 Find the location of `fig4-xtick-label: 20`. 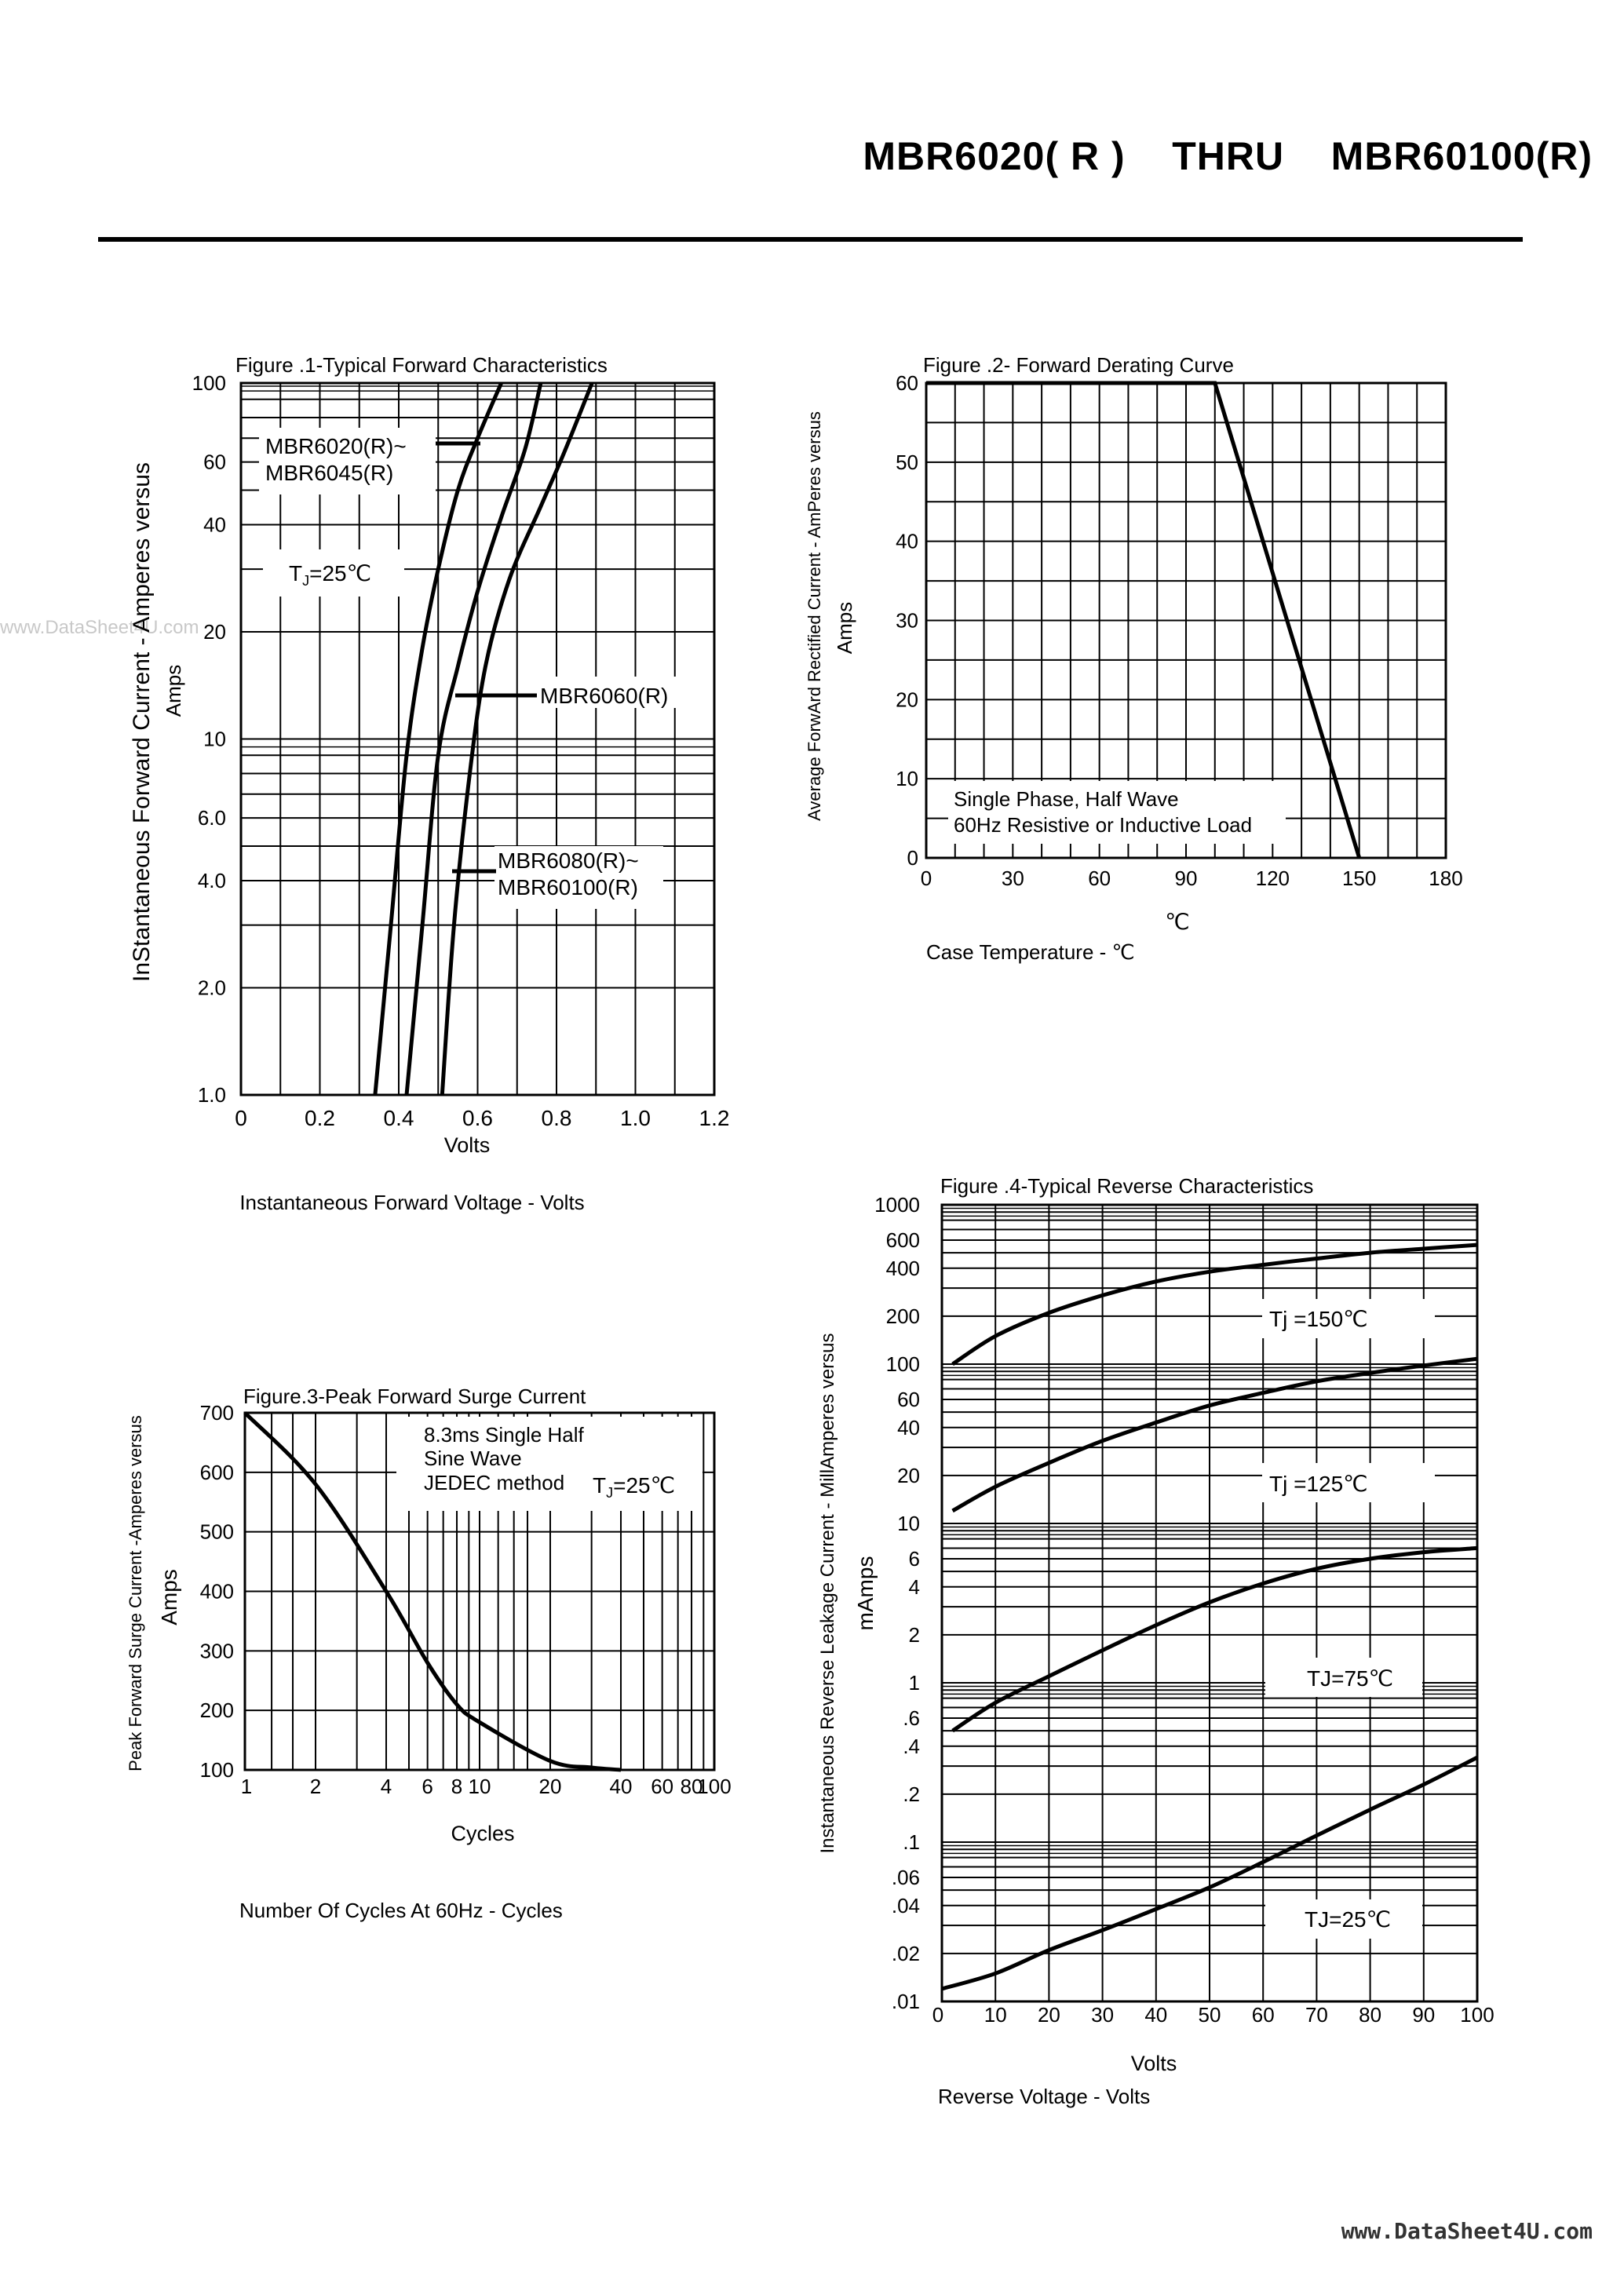

fig4-xtick-label: 20 is located at coordinates (1049, 2015).